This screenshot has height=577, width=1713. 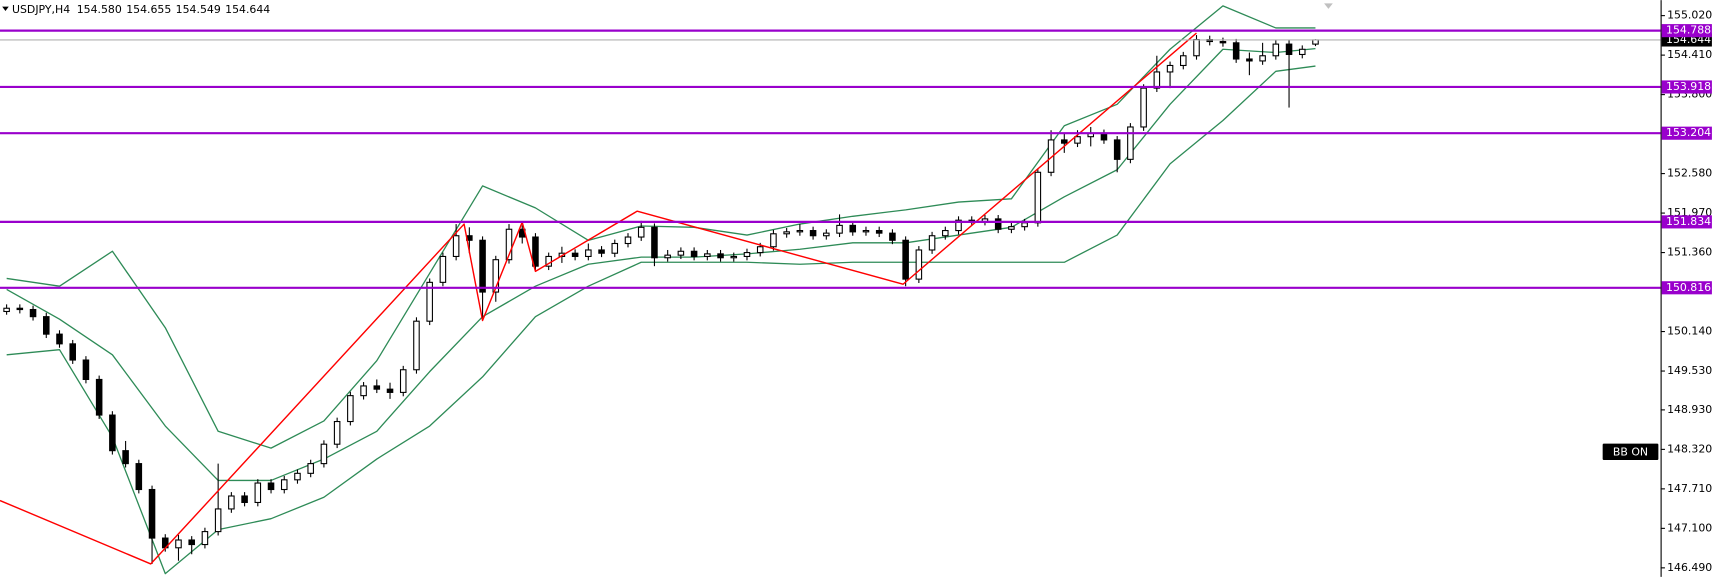 I want to click on y-tick-label: 148.930, so click(x=1689, y=409).